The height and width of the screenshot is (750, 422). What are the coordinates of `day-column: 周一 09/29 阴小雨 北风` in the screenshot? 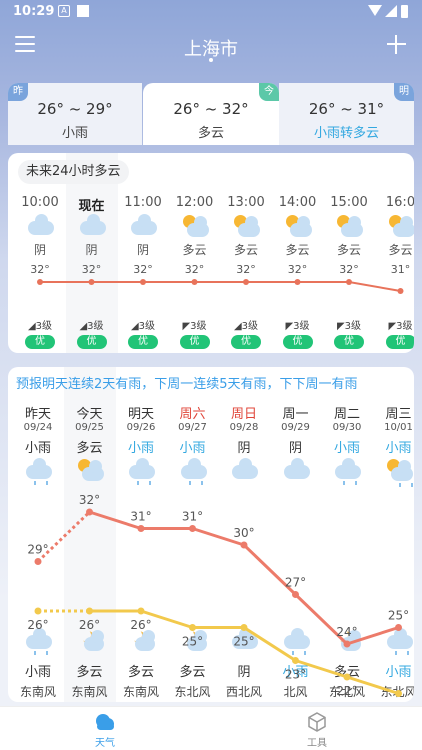 It's located at (296, 534).